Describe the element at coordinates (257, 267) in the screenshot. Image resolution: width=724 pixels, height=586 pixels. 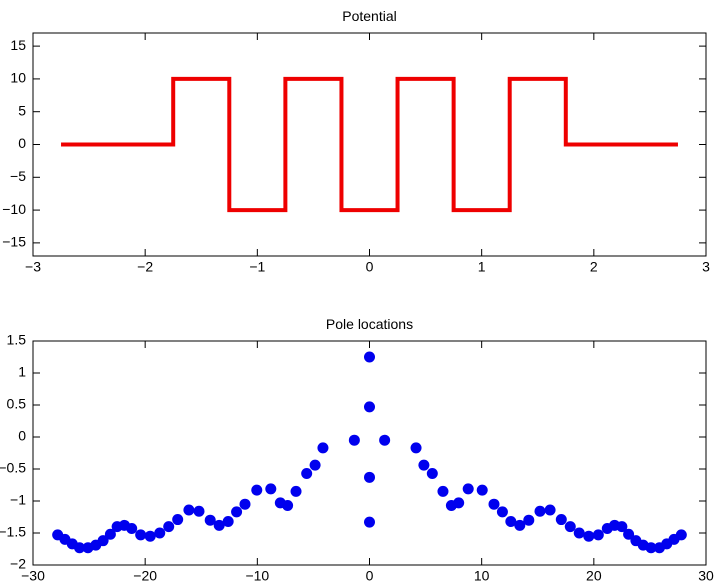
I see `x-tick-label: −1` at that location.